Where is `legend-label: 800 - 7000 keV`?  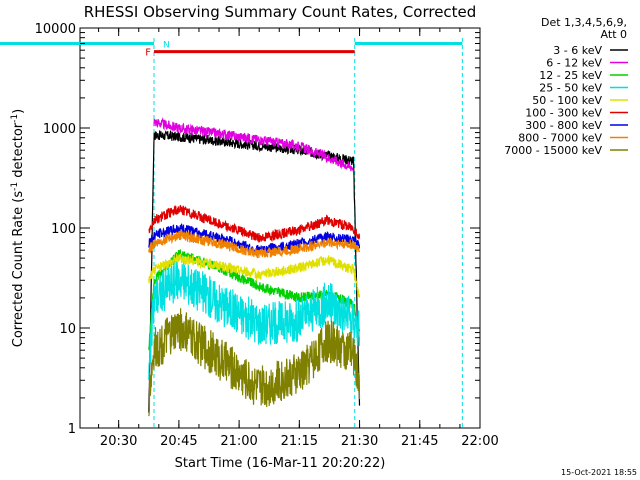 legend-label: 800 - 7000 keV is located at coordinates (560, 138).